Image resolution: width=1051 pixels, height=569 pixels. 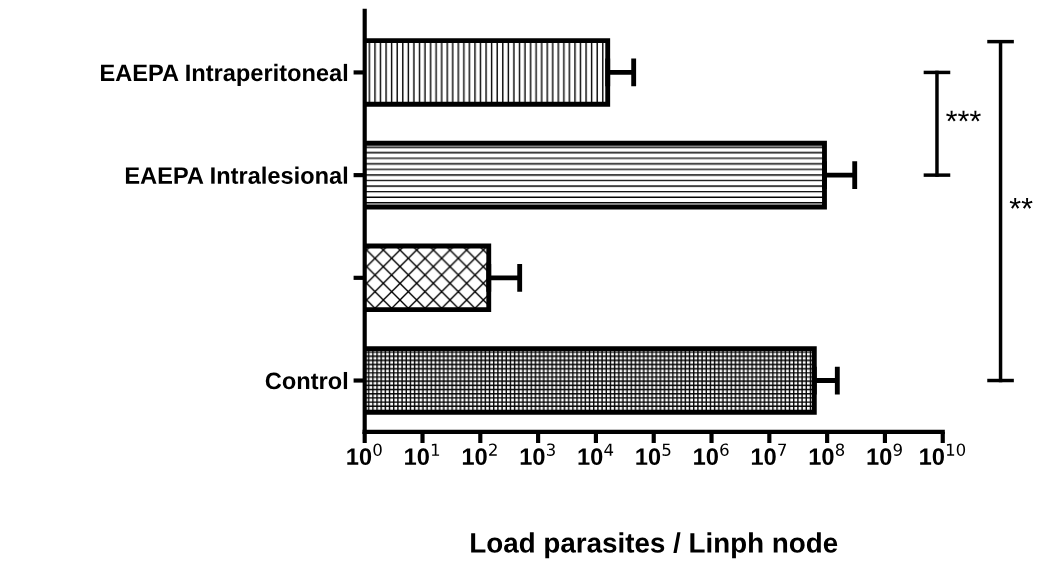 What do you see at coordinates (711, 454) in the screenshot?
I see `x-tick-label: 10$^{6}$` at bounding box center [711, 454].